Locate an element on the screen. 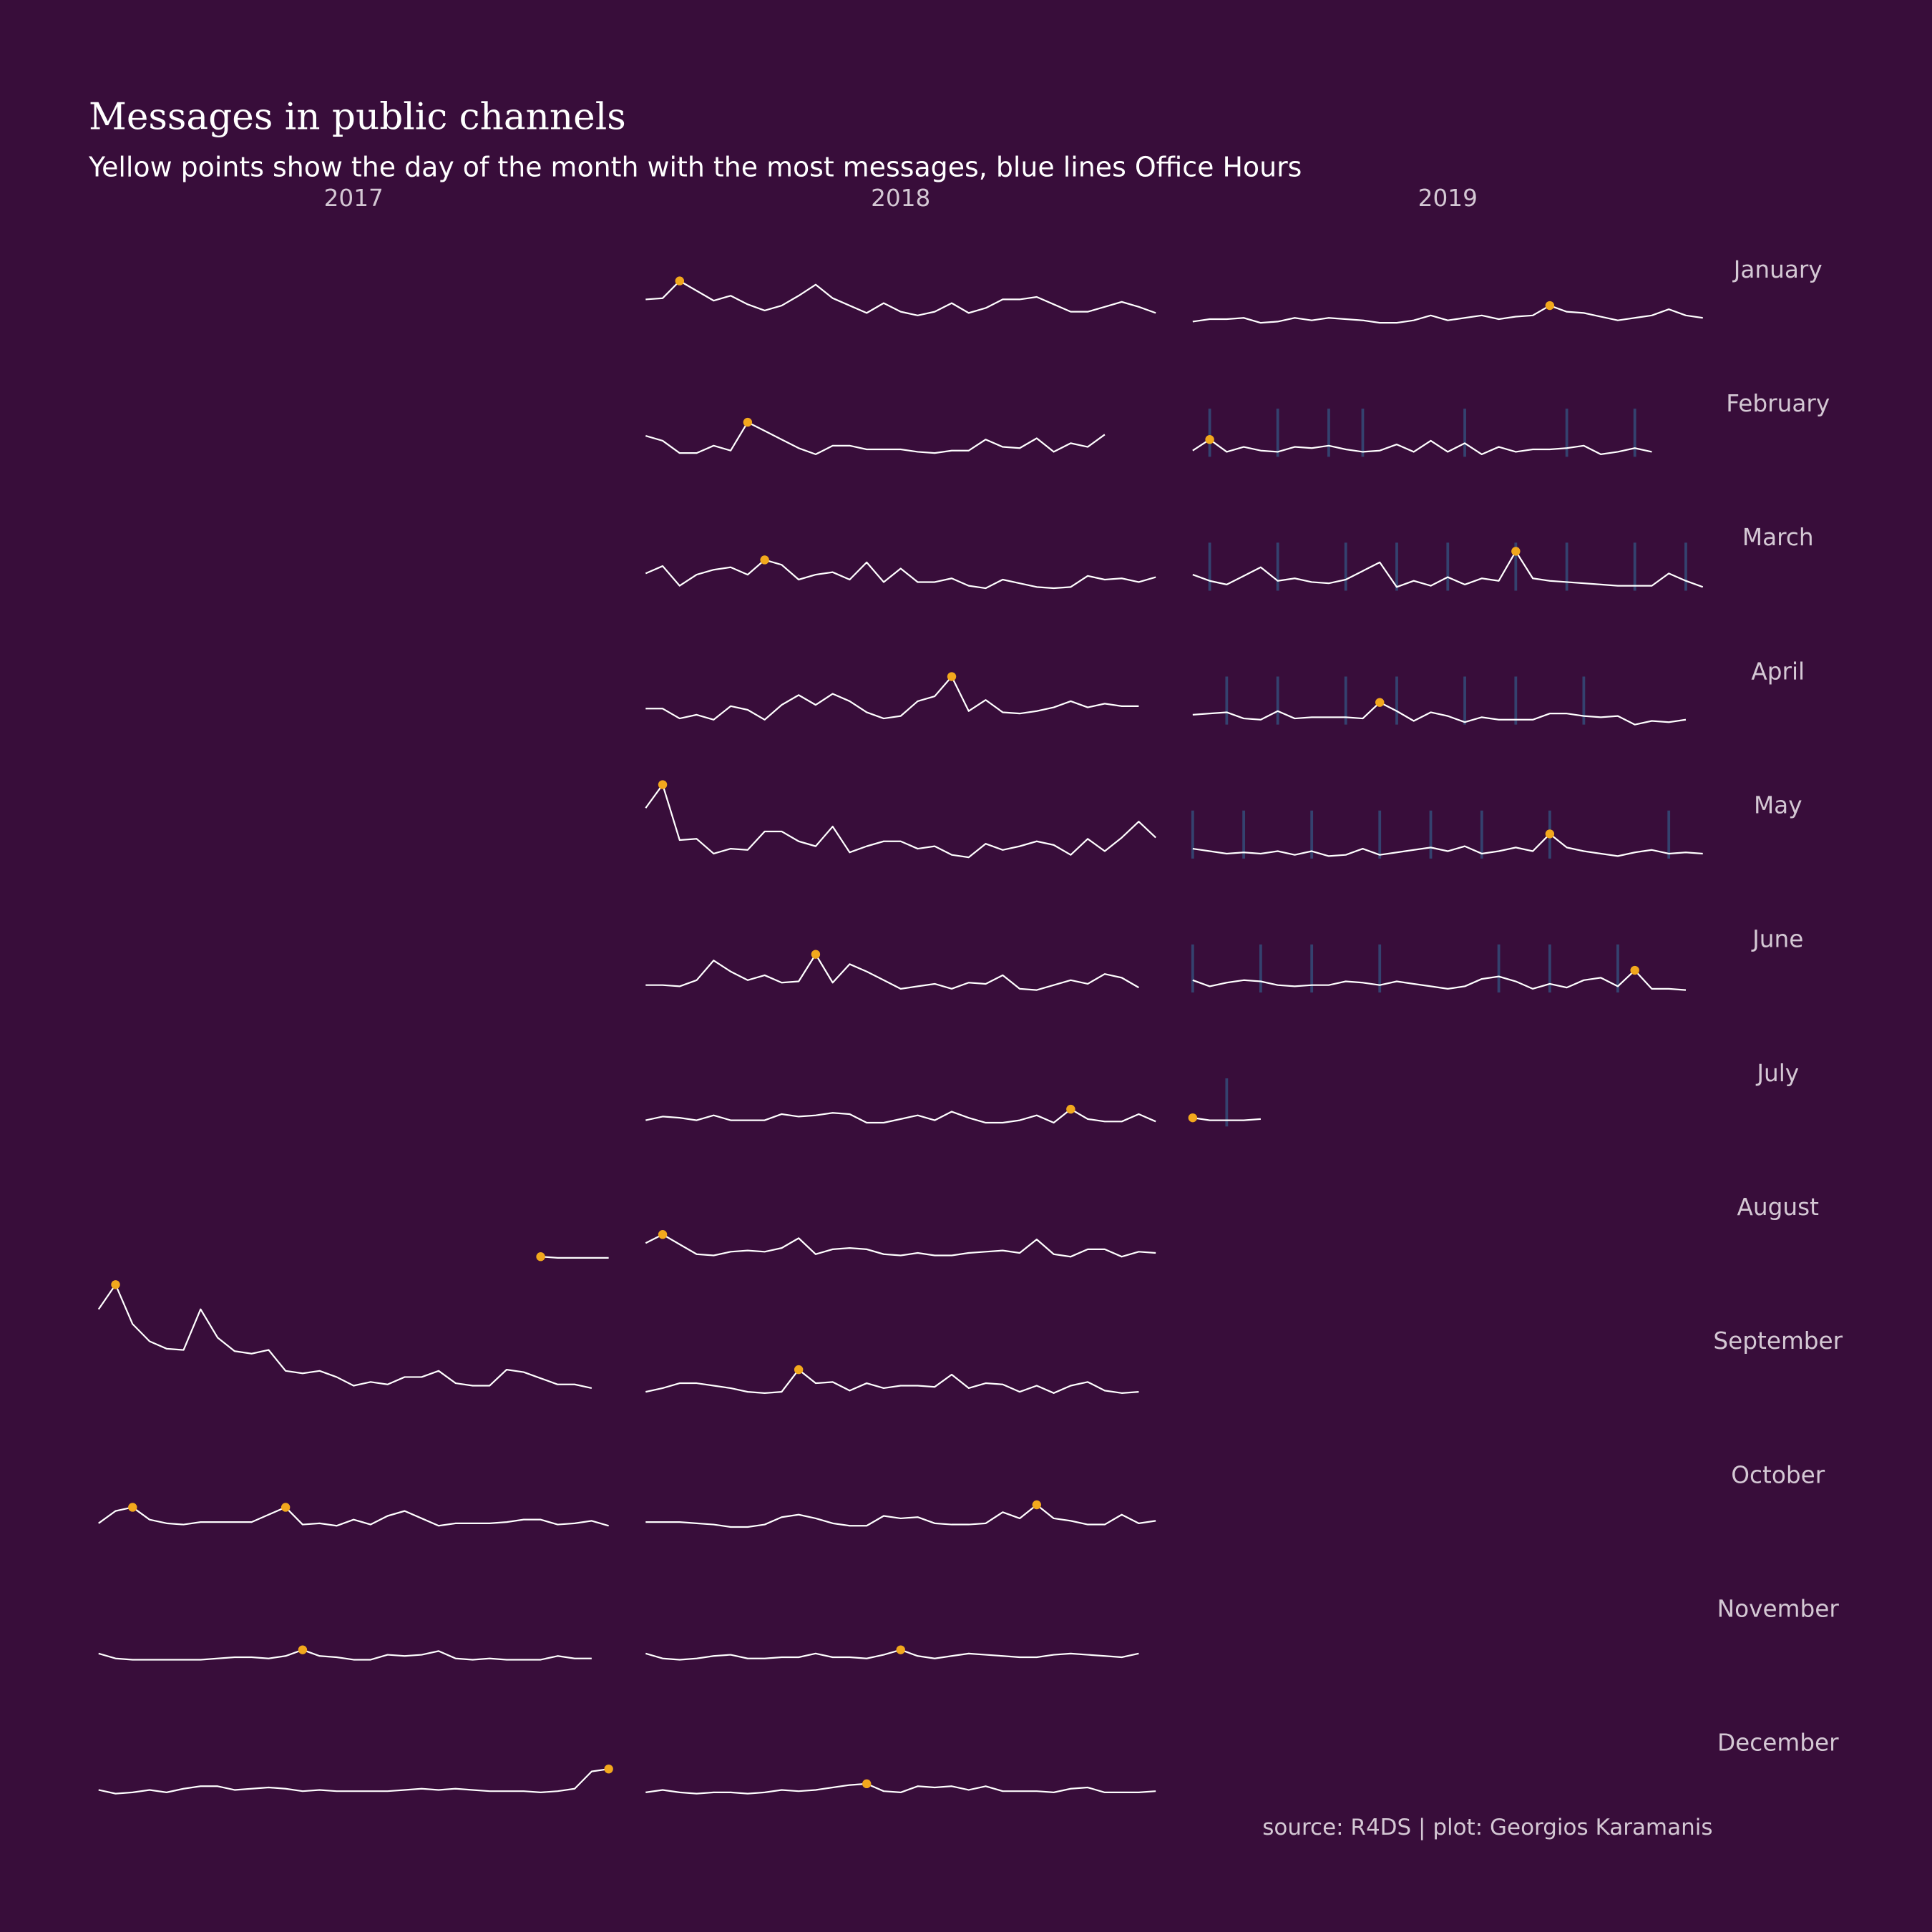 Image resolution: width=1932 pixels, height=1932 pixels. month-label: January is located at coordinates (1777, 269).